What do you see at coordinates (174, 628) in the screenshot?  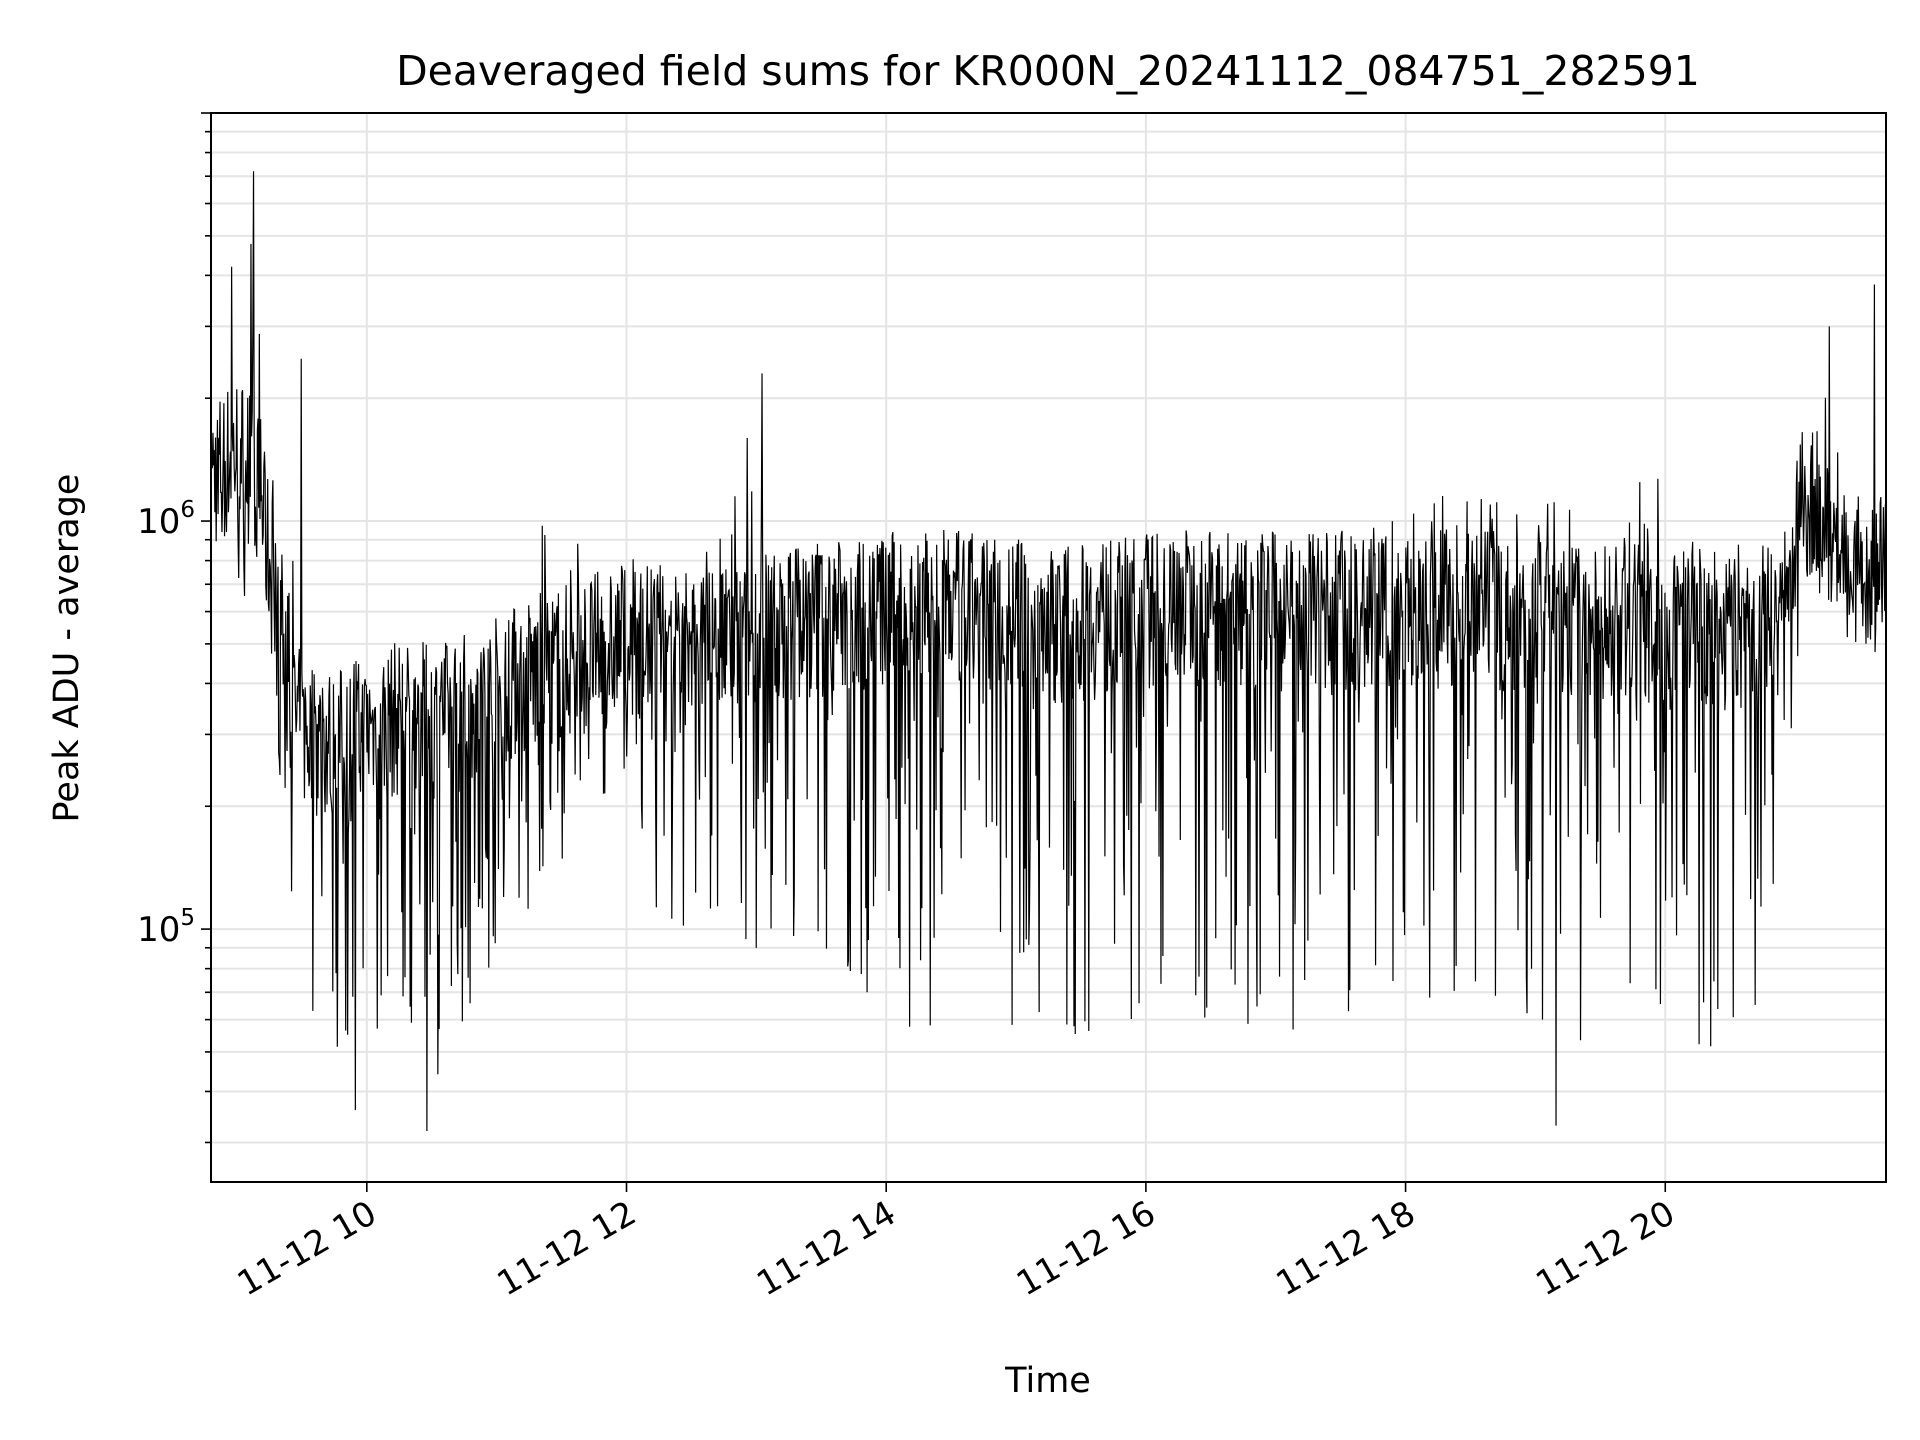 I see `y-axis: 10⁵ 10⁶` at bounding box center [174, 628].